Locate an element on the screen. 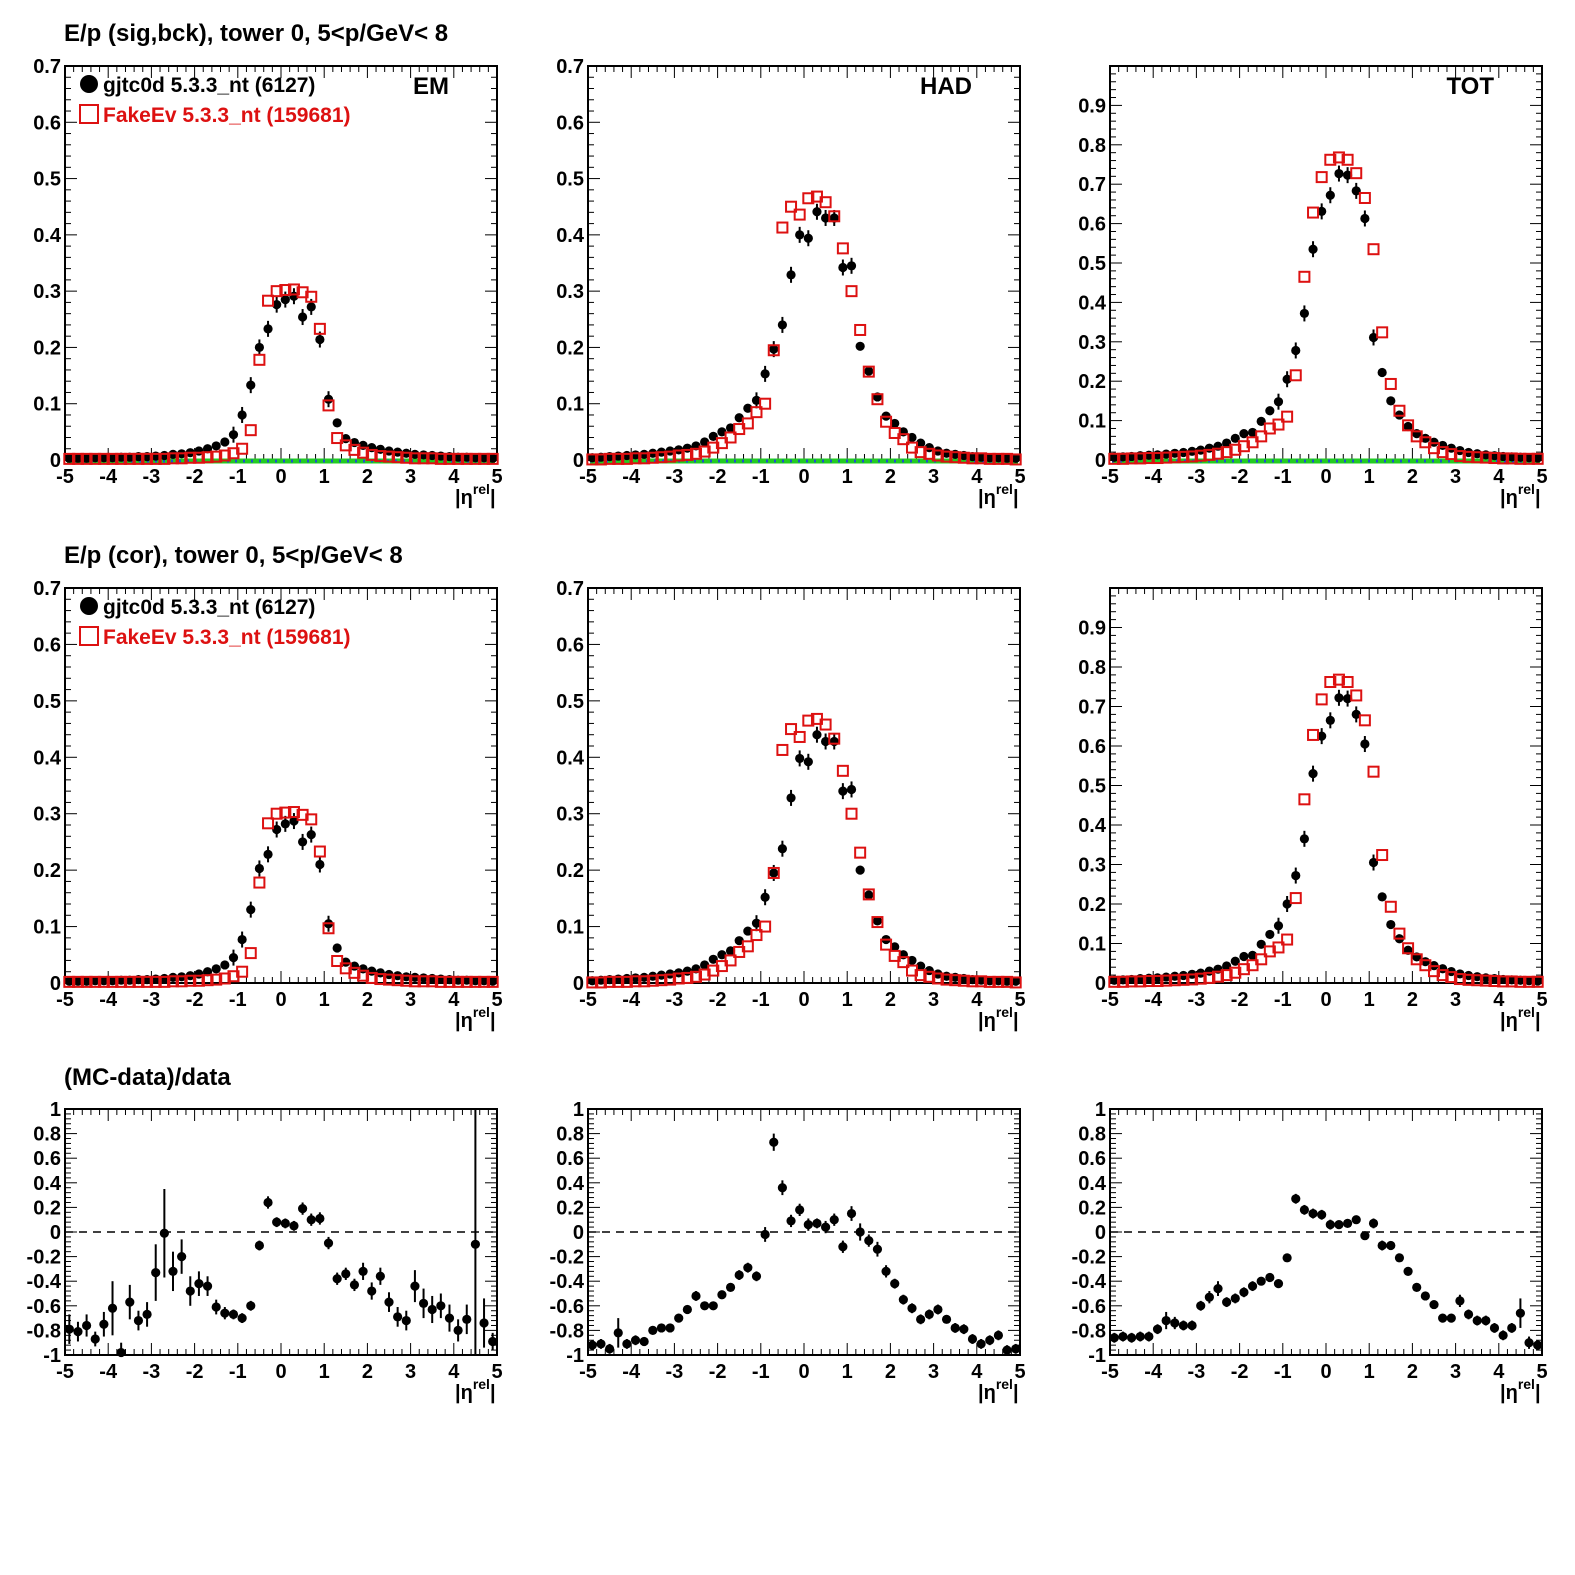 The image size is (1575, 1575). x-tick-label: 2 is located at coordinates (1412, 1372).